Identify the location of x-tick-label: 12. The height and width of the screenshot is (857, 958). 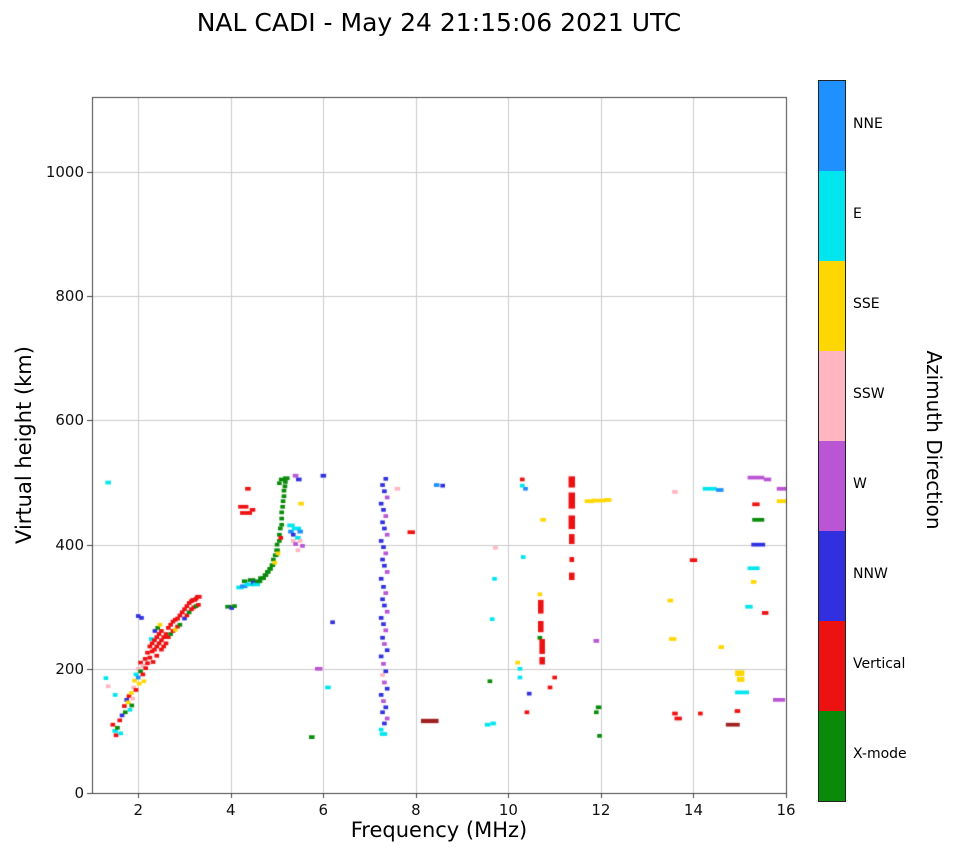
(601, 810).